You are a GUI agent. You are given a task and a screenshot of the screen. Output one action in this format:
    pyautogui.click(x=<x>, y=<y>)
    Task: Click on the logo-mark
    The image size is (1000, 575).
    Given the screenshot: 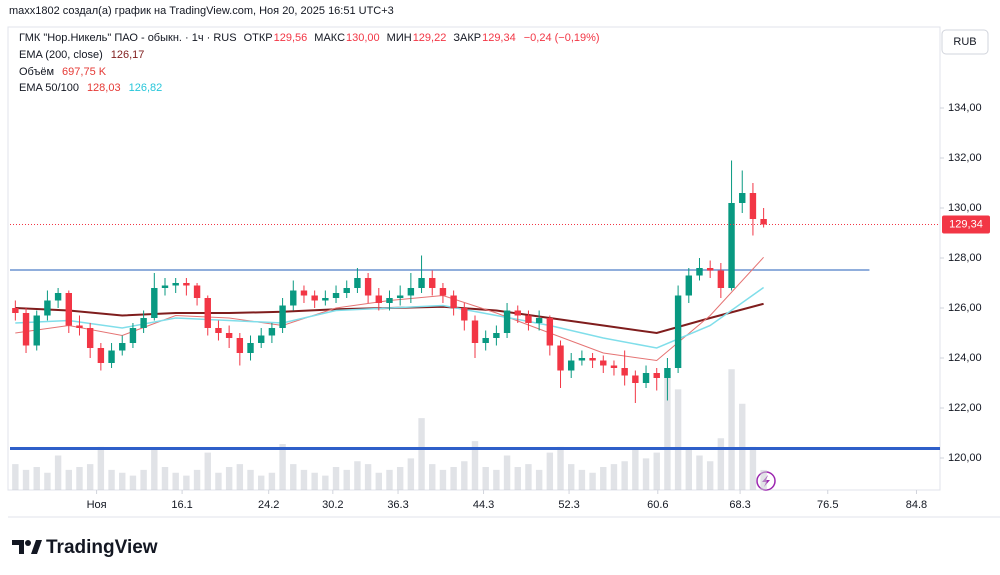 What is the action you would take?
    pyautogui.click(x=18, y=547)
    